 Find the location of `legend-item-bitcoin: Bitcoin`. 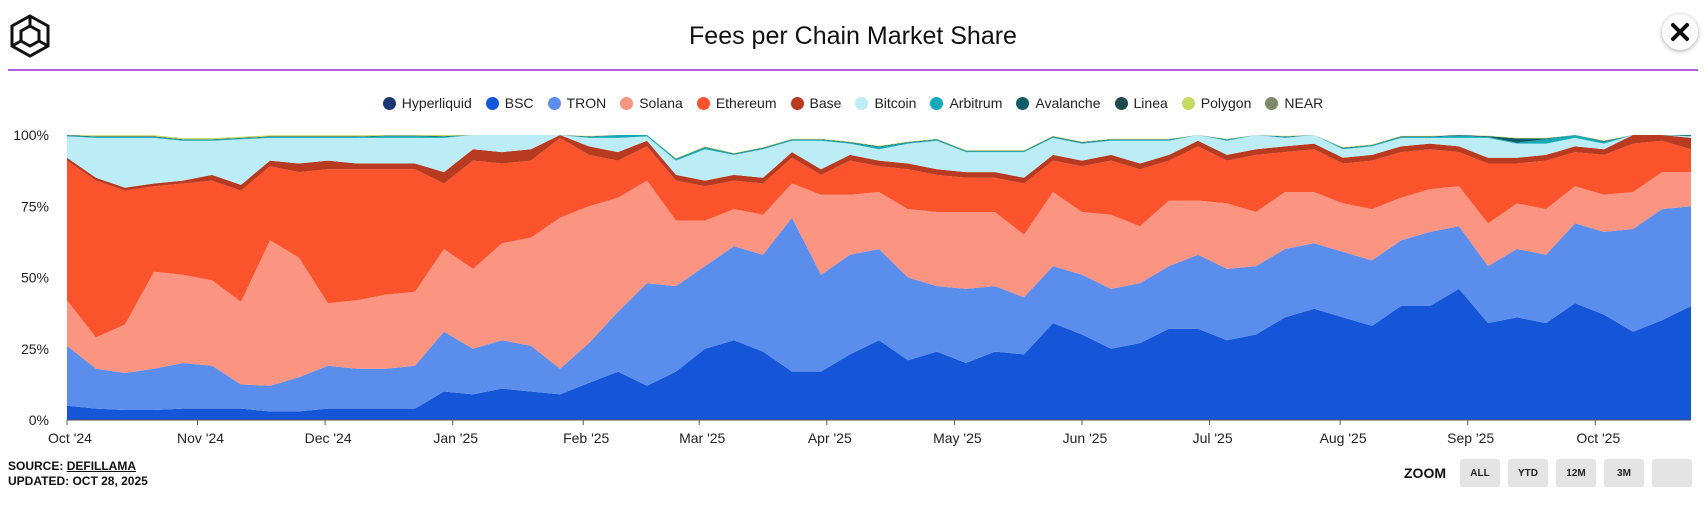

legend-item-bitcoin: Bitcoin is located at coordinates (885, 103).